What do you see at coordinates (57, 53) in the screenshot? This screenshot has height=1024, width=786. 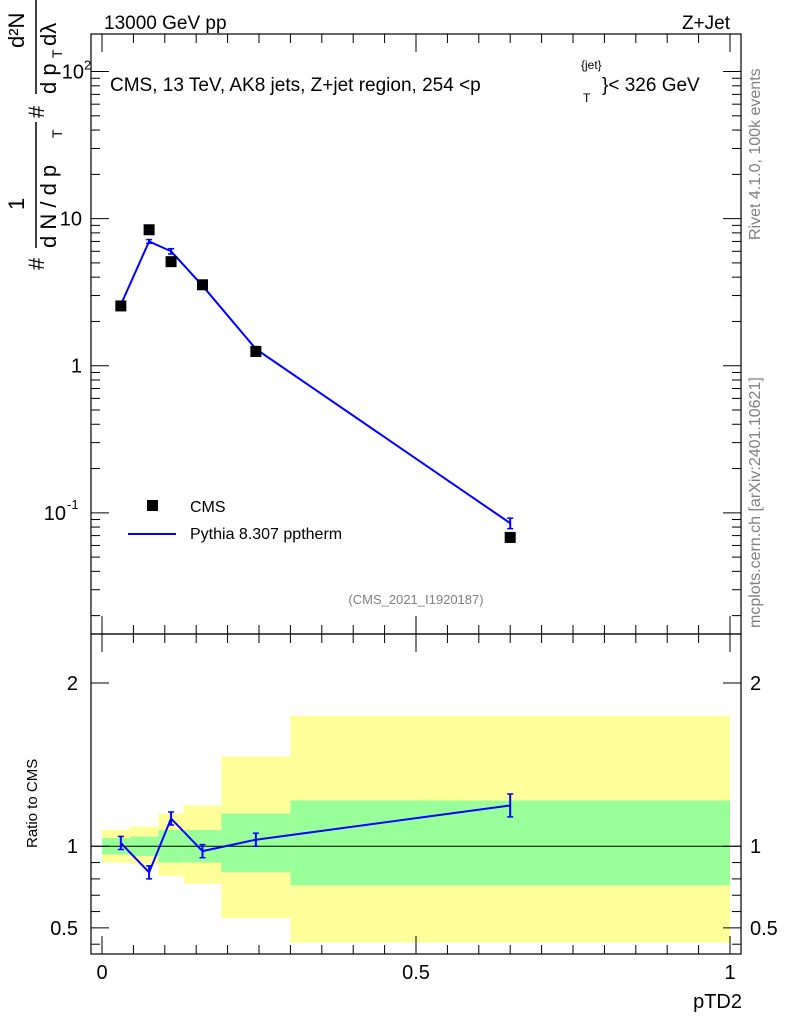 I see `ylabel-dp-sub: T` at bounding box center [57, 53].